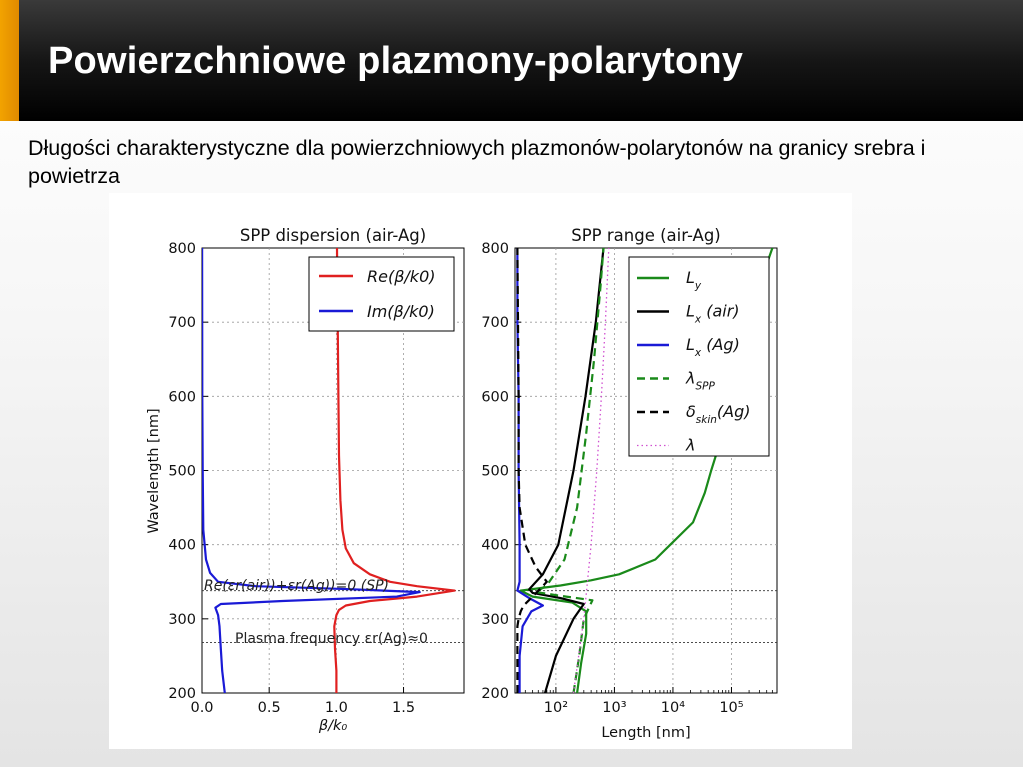 The height and width of the screenshot is (767, 1023). I want to click on range-y-tick-label: 700, so click(495, 323).